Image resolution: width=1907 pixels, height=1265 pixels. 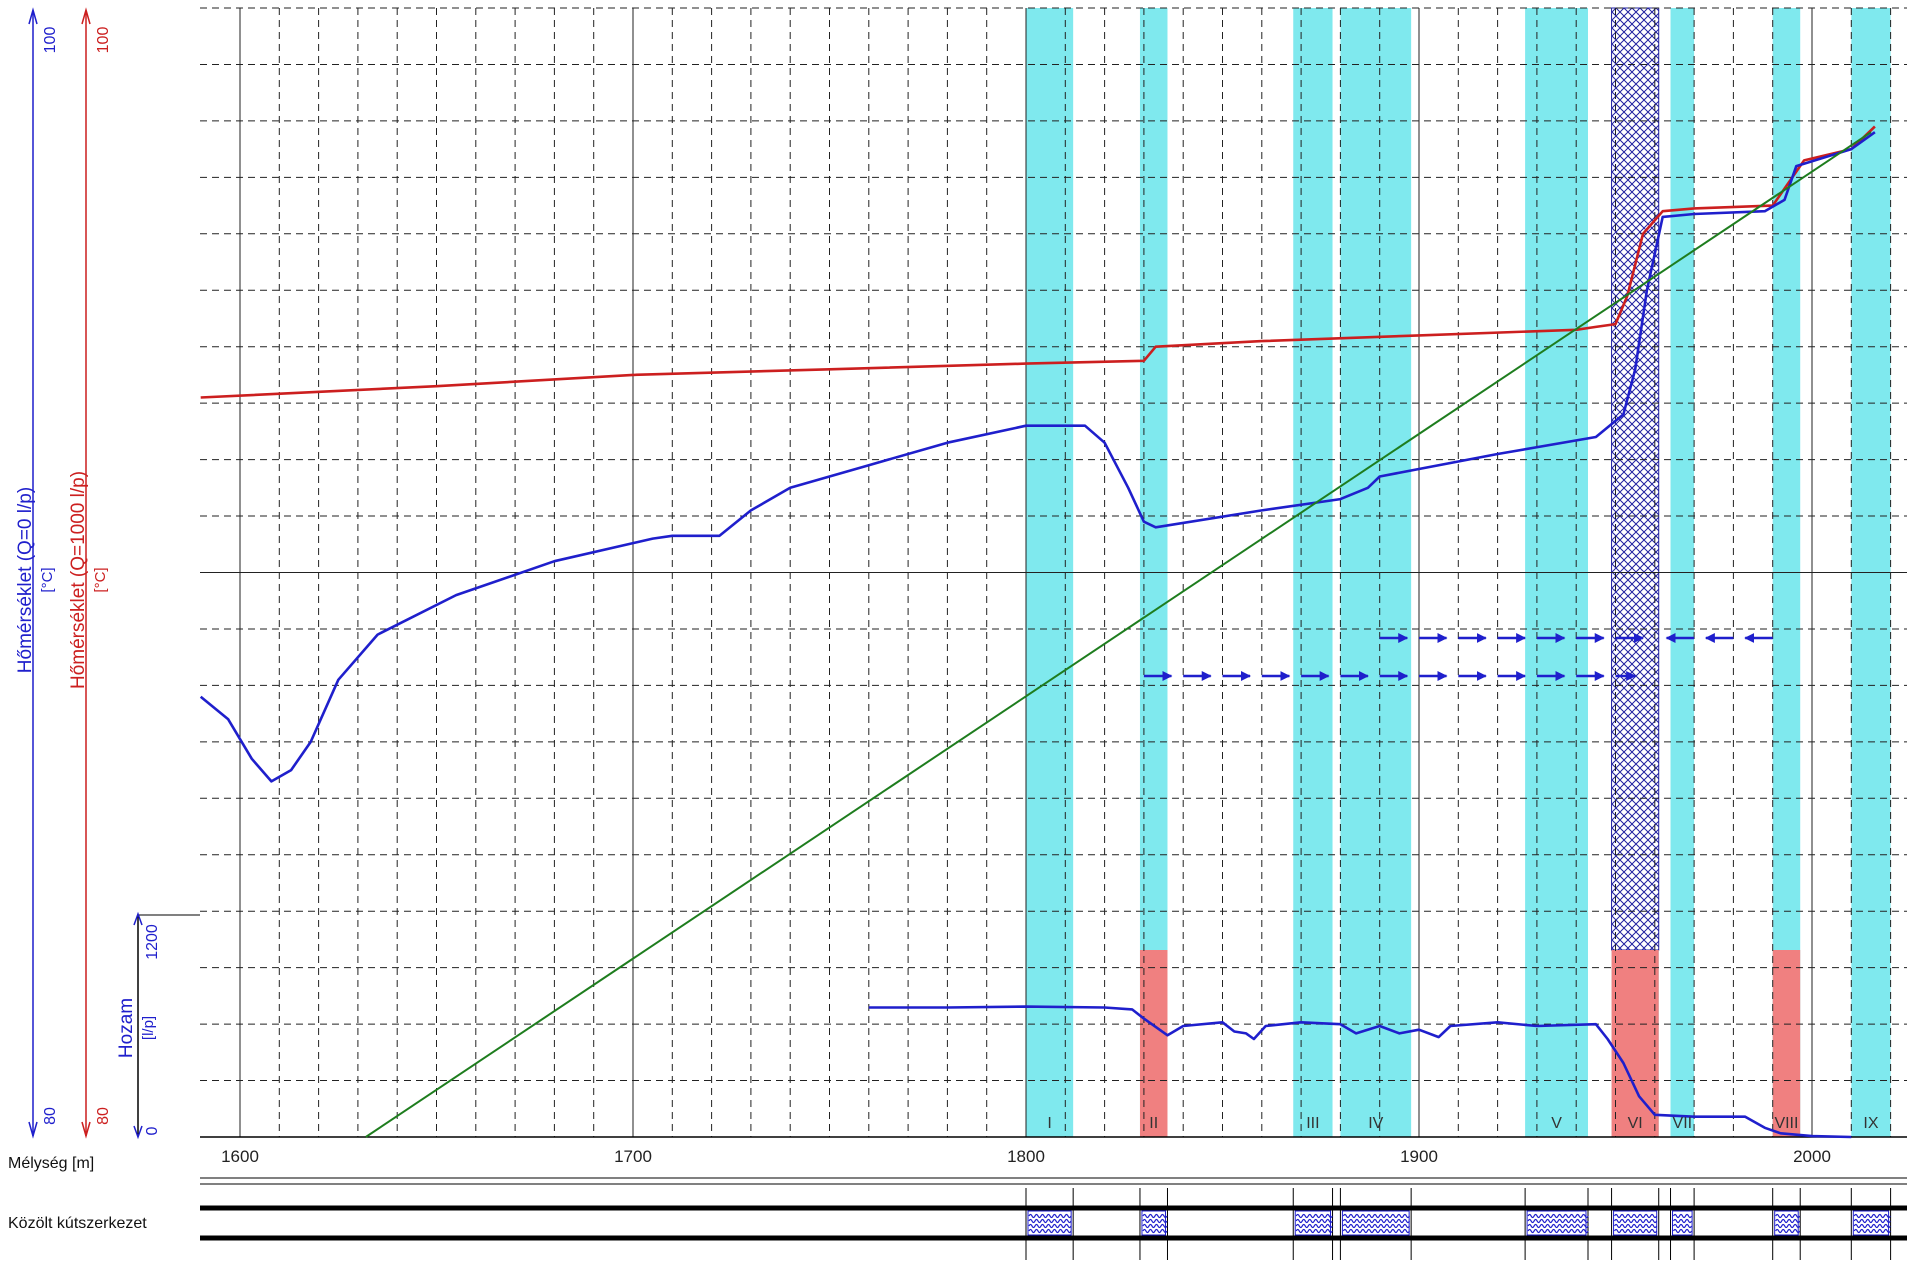 What do you see at coordinates (148, 1028) in the screenshot?
I see `flow-axis-unit: [l/p]` at bounding box center [148, 1028].